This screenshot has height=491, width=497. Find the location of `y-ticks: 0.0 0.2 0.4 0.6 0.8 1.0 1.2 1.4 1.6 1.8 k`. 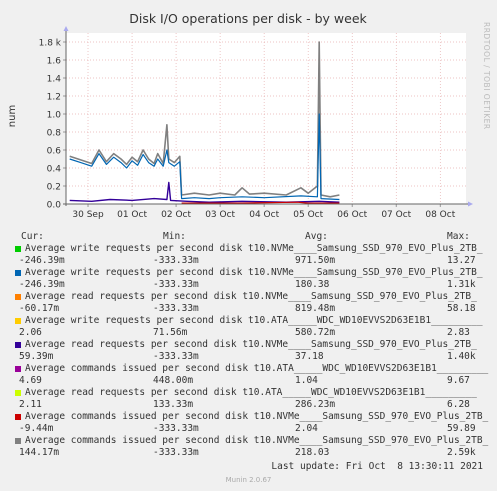

y-ticks: 0.0 0.2 0.4 0.6 0.8 1.0 1.2 1.4 1.6 1.8 k is located at coordinates (52, 125).